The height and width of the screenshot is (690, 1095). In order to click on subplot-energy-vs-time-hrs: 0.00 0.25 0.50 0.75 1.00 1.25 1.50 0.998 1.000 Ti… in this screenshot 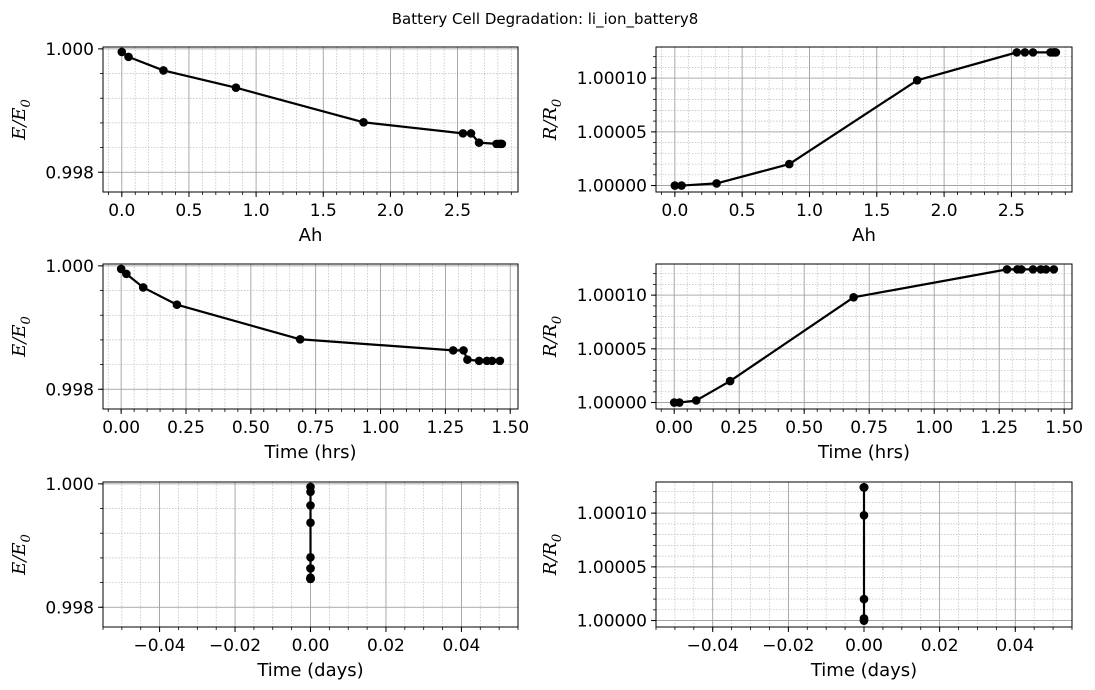, I will do `click(269, 360)`.